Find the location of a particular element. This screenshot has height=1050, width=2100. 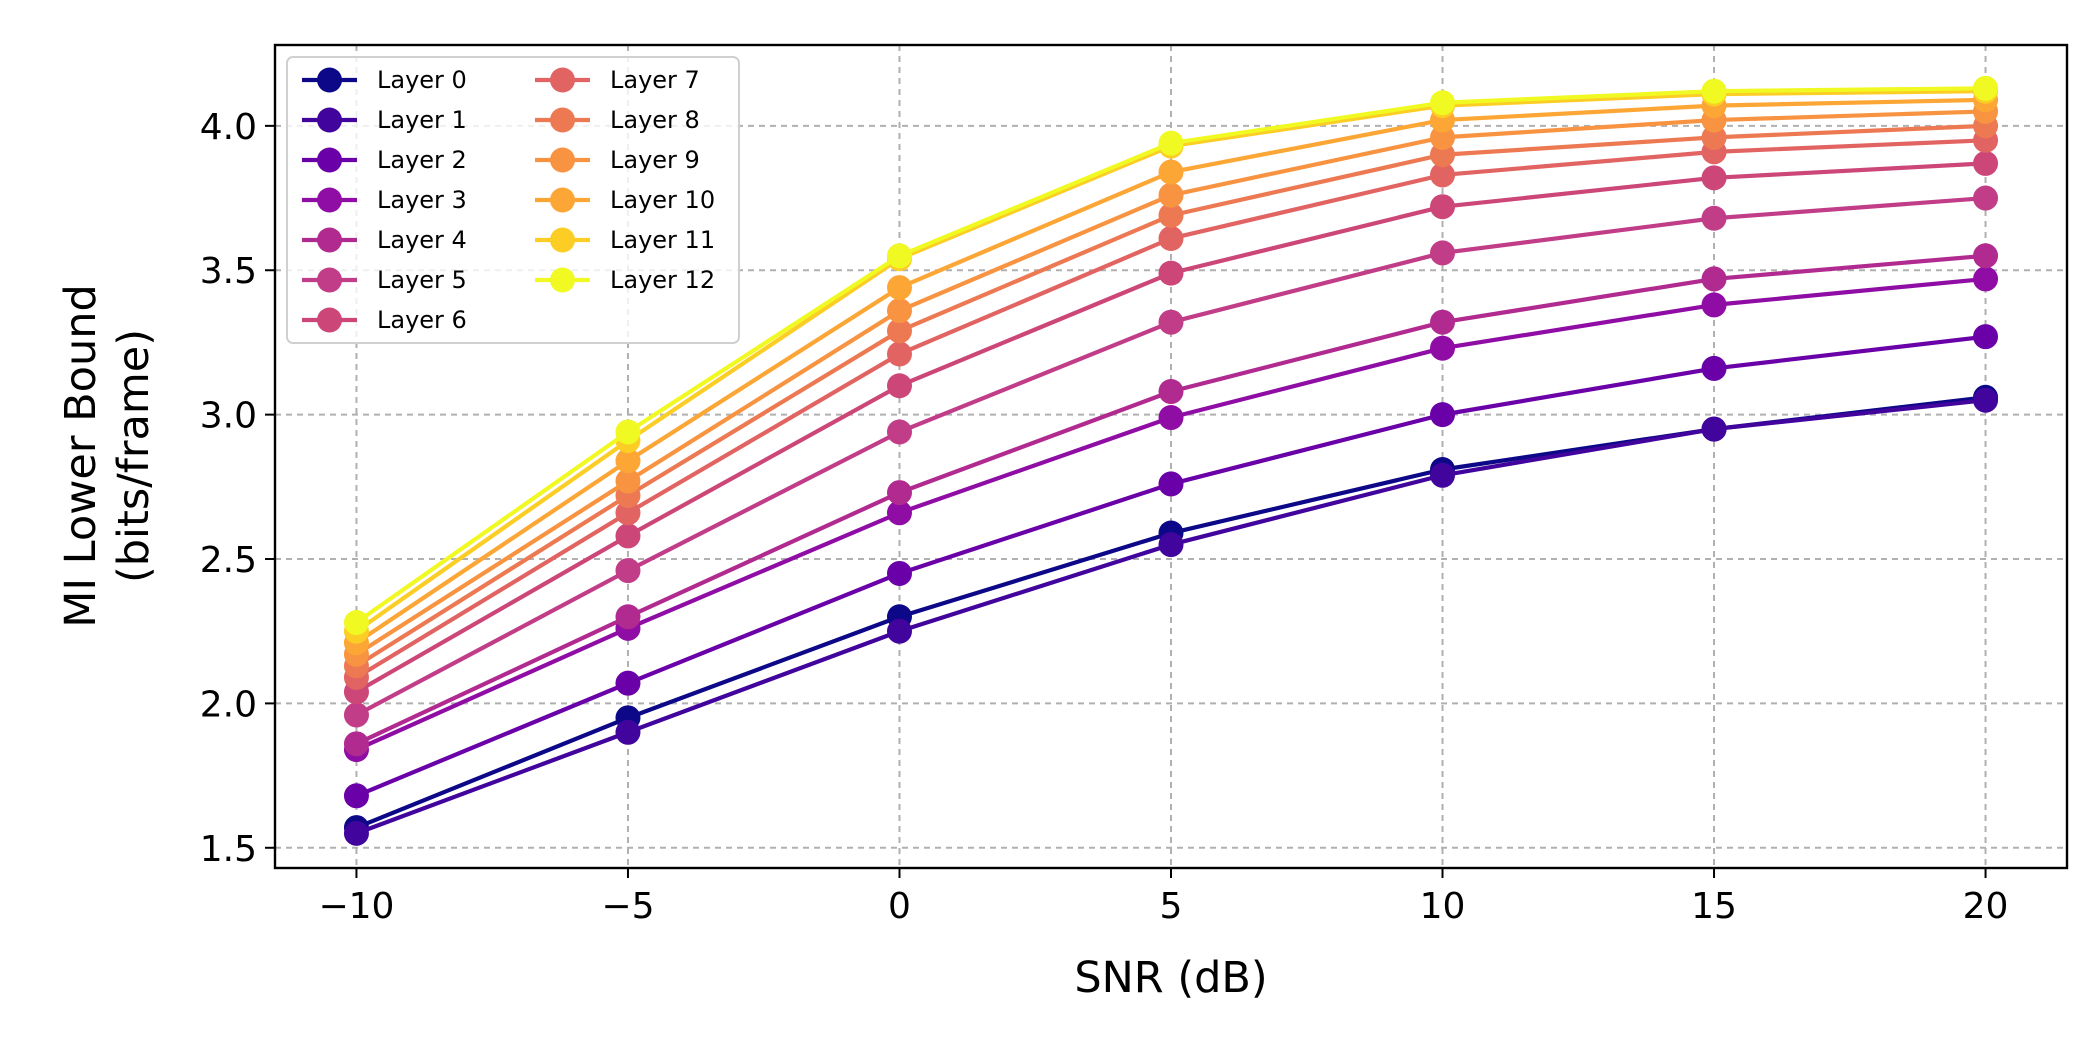

y-tick-label: 2.0 is located at coordinates (228, 704).